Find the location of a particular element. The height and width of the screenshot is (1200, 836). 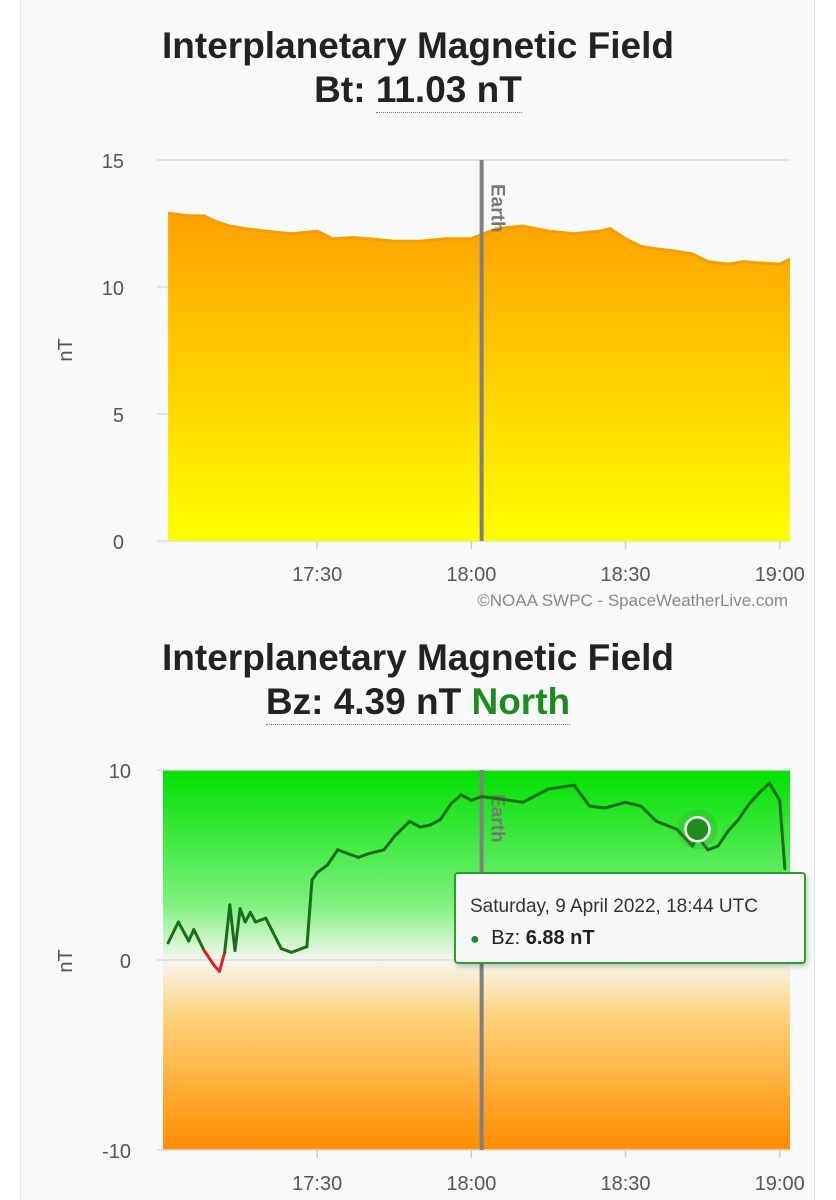

y-tick-label: 5 is located at coordinates (118, 416).